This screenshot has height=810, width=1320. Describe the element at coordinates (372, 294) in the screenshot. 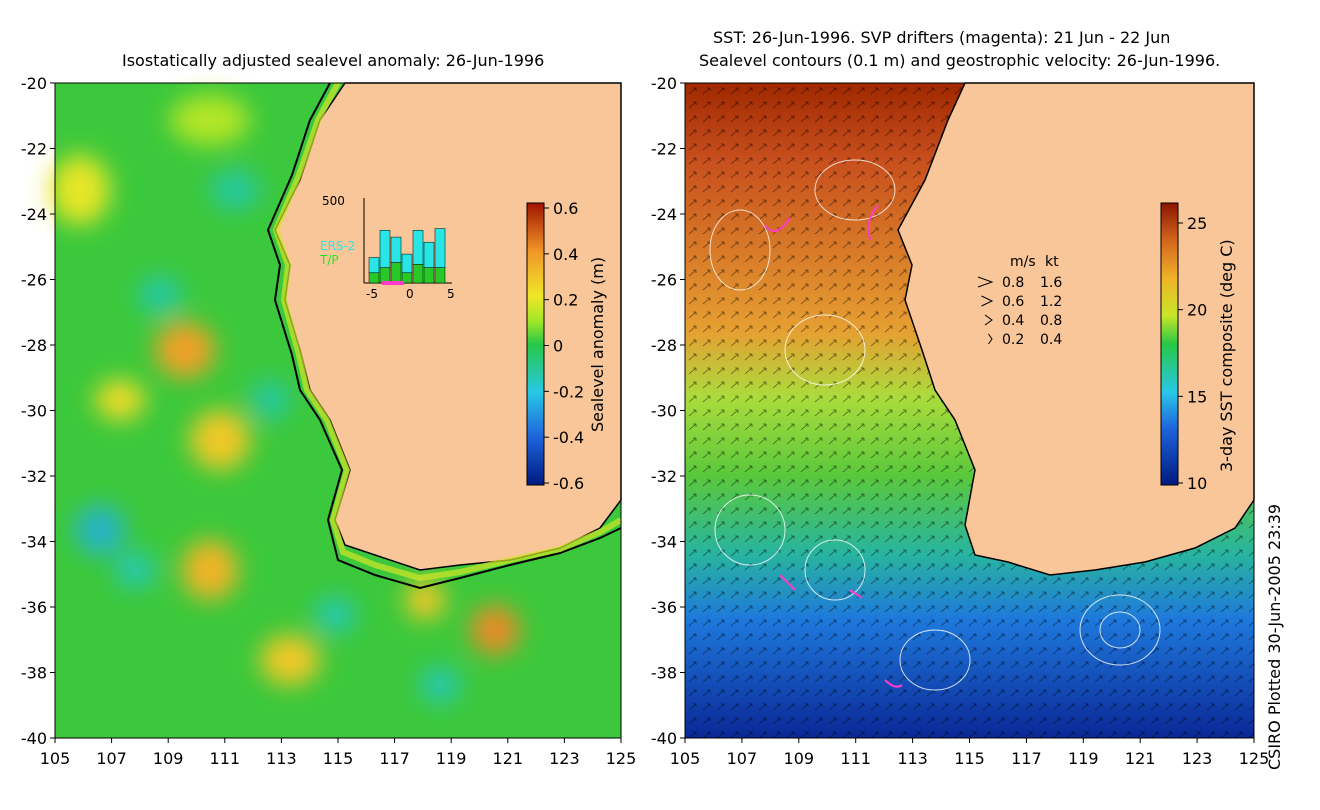

I see `histogram-xtick-neg5: -5` at that location.